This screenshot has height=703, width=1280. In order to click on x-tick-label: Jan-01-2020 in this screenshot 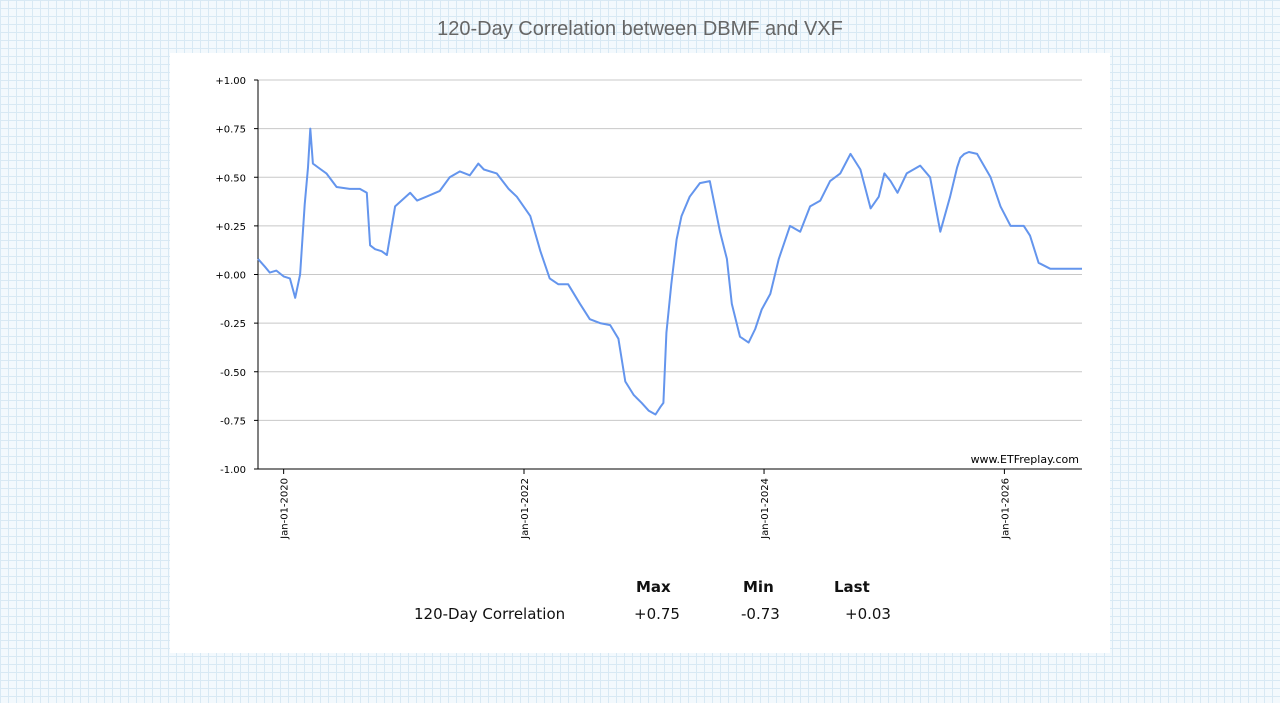, I will do `click(285, 509)`.